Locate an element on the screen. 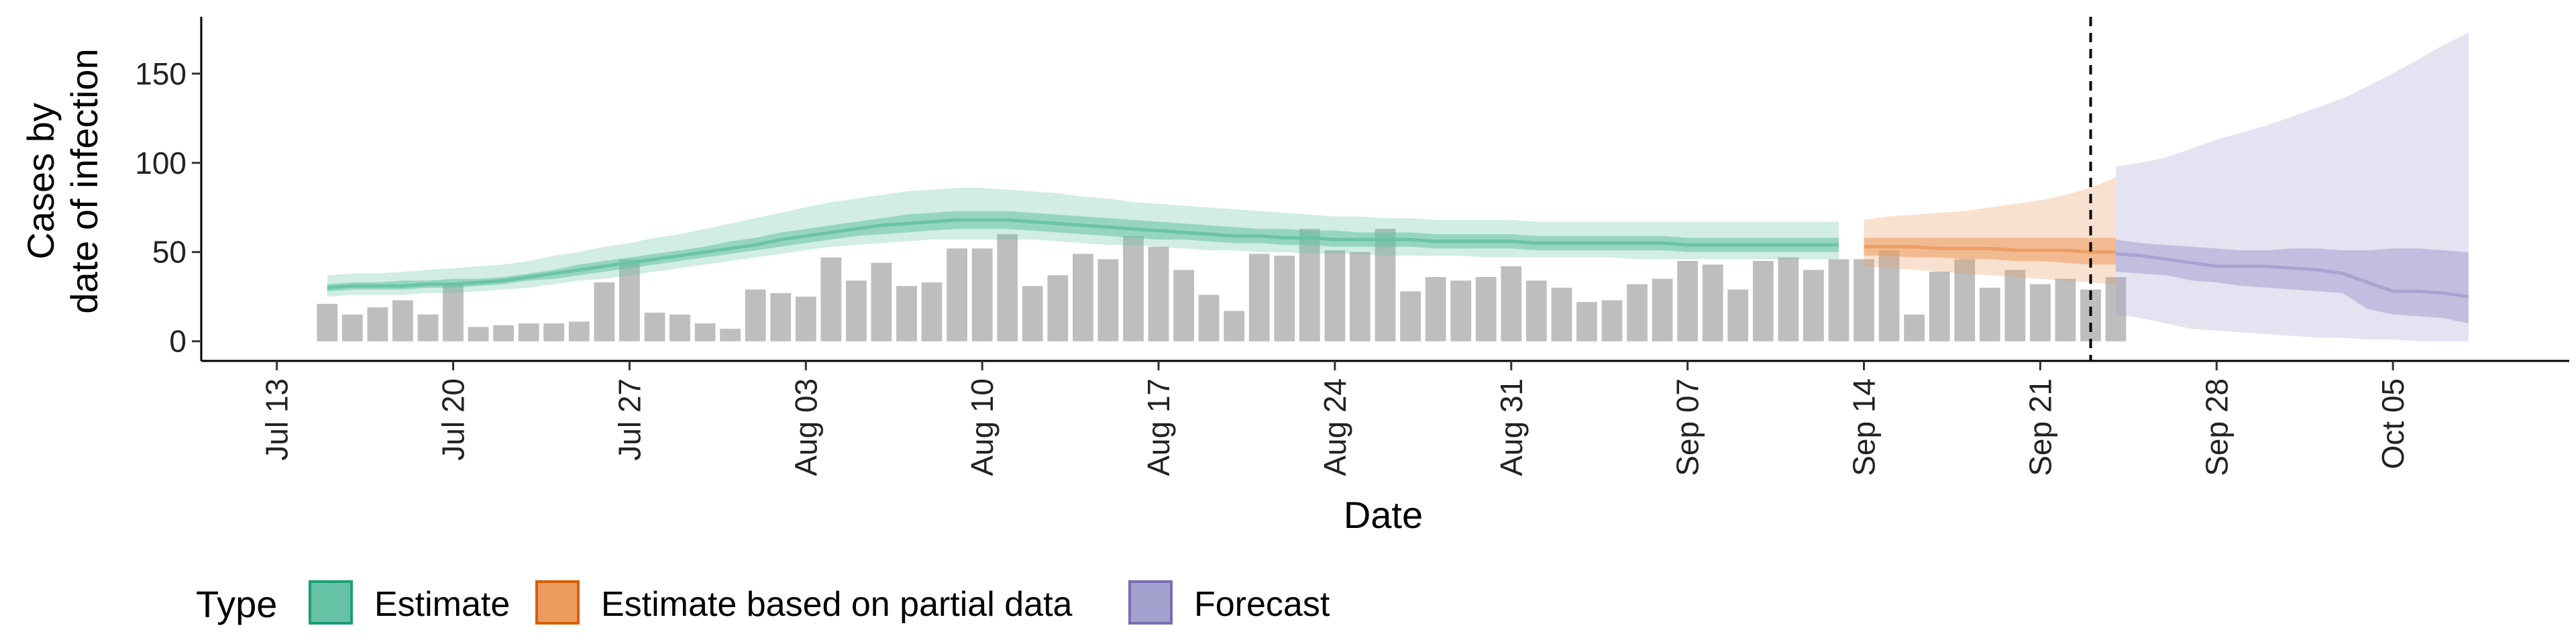 The width and height of the screenshot is (2576, 644). x-tick-label: Aug 31 is located at coordinates (1511, 427).